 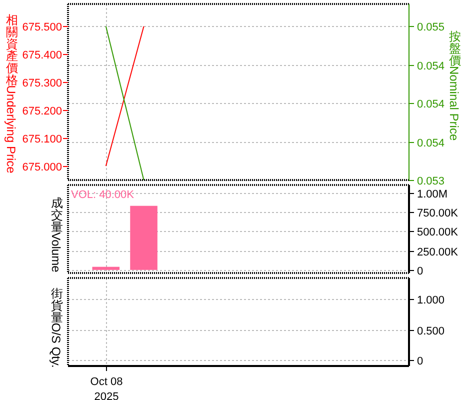 What do you see at coordinates (438, 214) in the screenshot?
I see `y-tick-label: 750.00K` at bounding box center [438, 214].